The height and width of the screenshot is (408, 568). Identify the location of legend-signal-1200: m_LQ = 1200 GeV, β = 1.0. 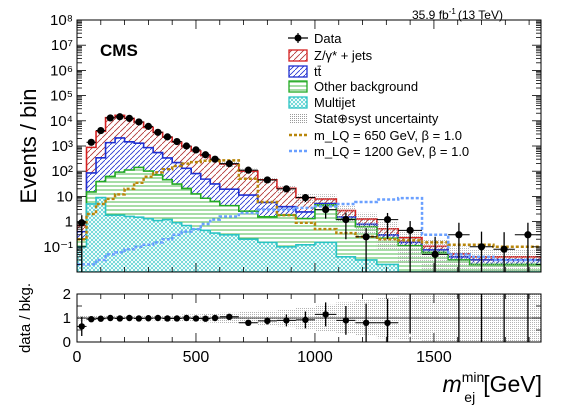
(379, 151).